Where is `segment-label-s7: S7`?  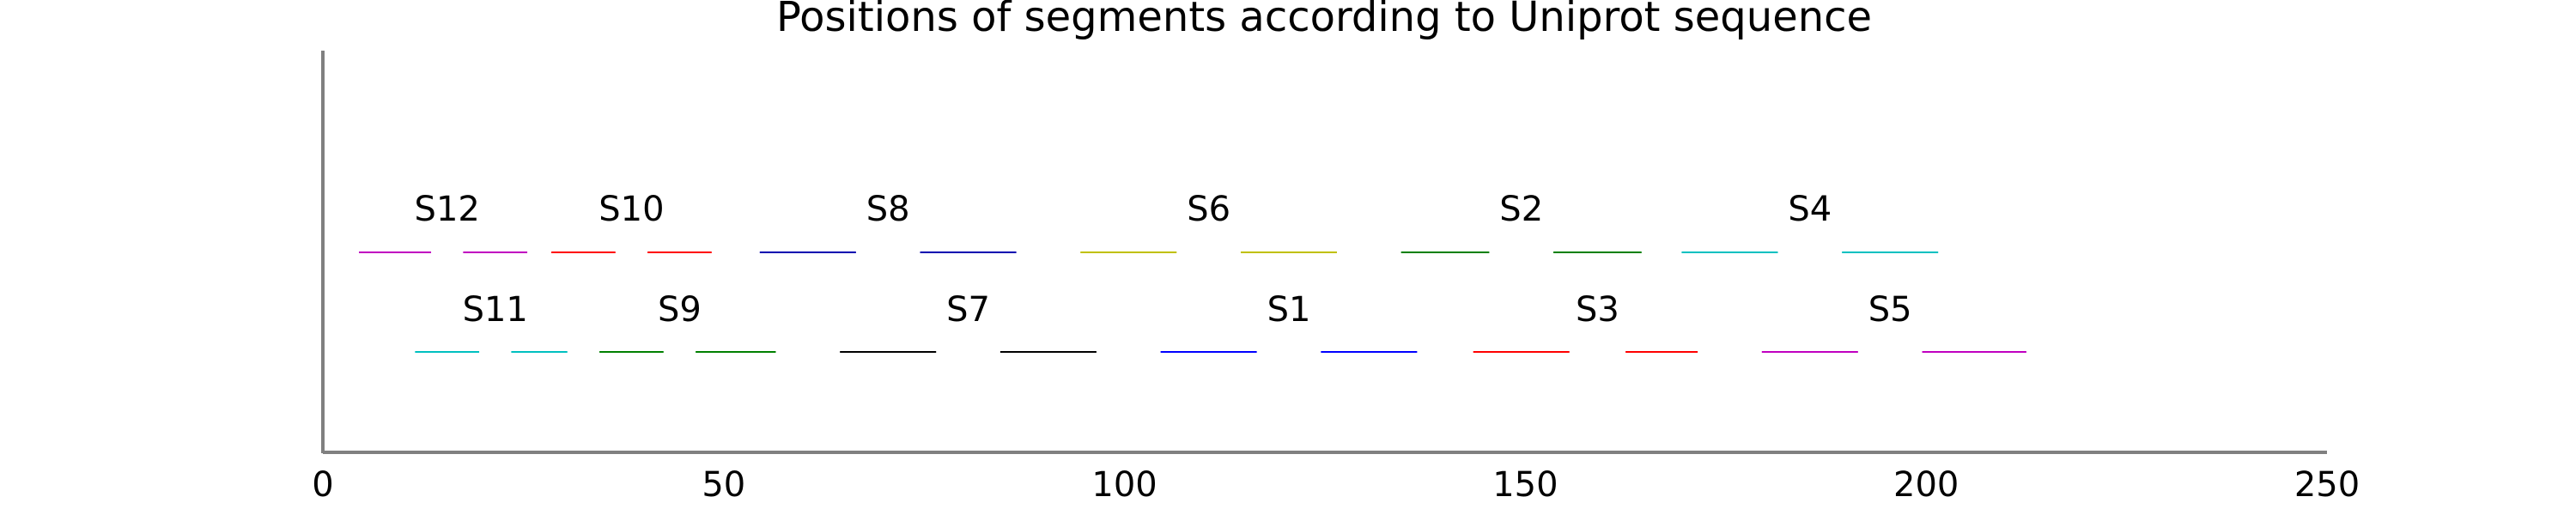
segment-label-s7: S7 is located at coordinates (968, 310).